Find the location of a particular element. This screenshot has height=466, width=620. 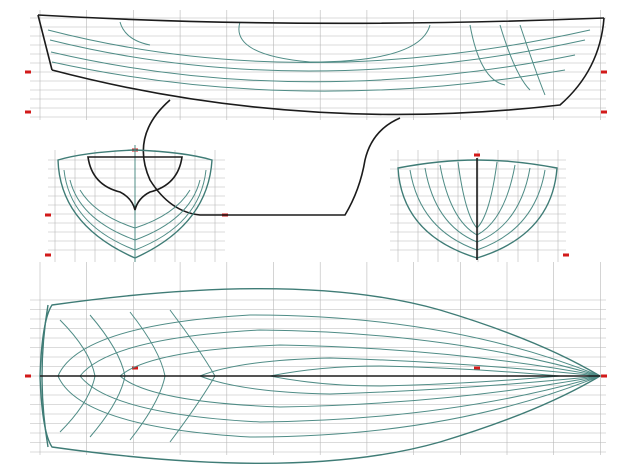

body-plan-aft is located at coordinates (135, 203).